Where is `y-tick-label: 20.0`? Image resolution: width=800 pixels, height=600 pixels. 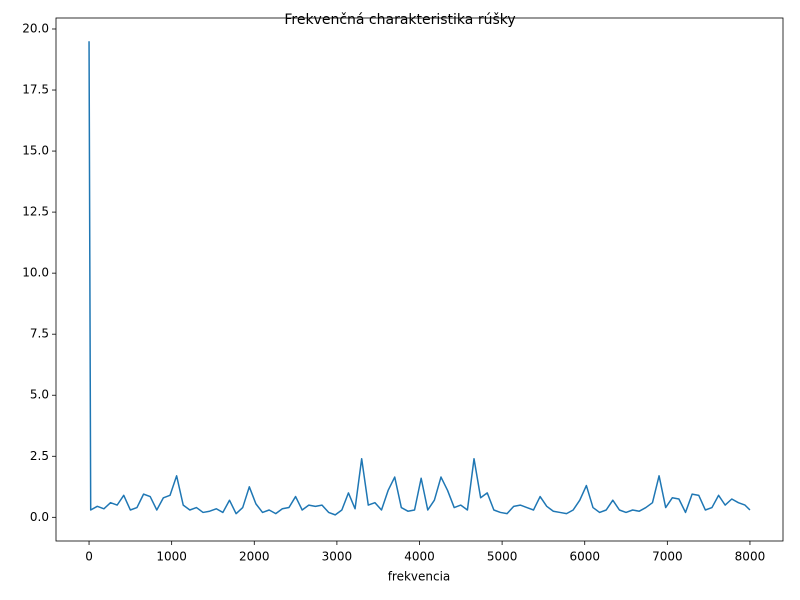
y-tick-label: 20.0 is located at coordinates (35, 28).